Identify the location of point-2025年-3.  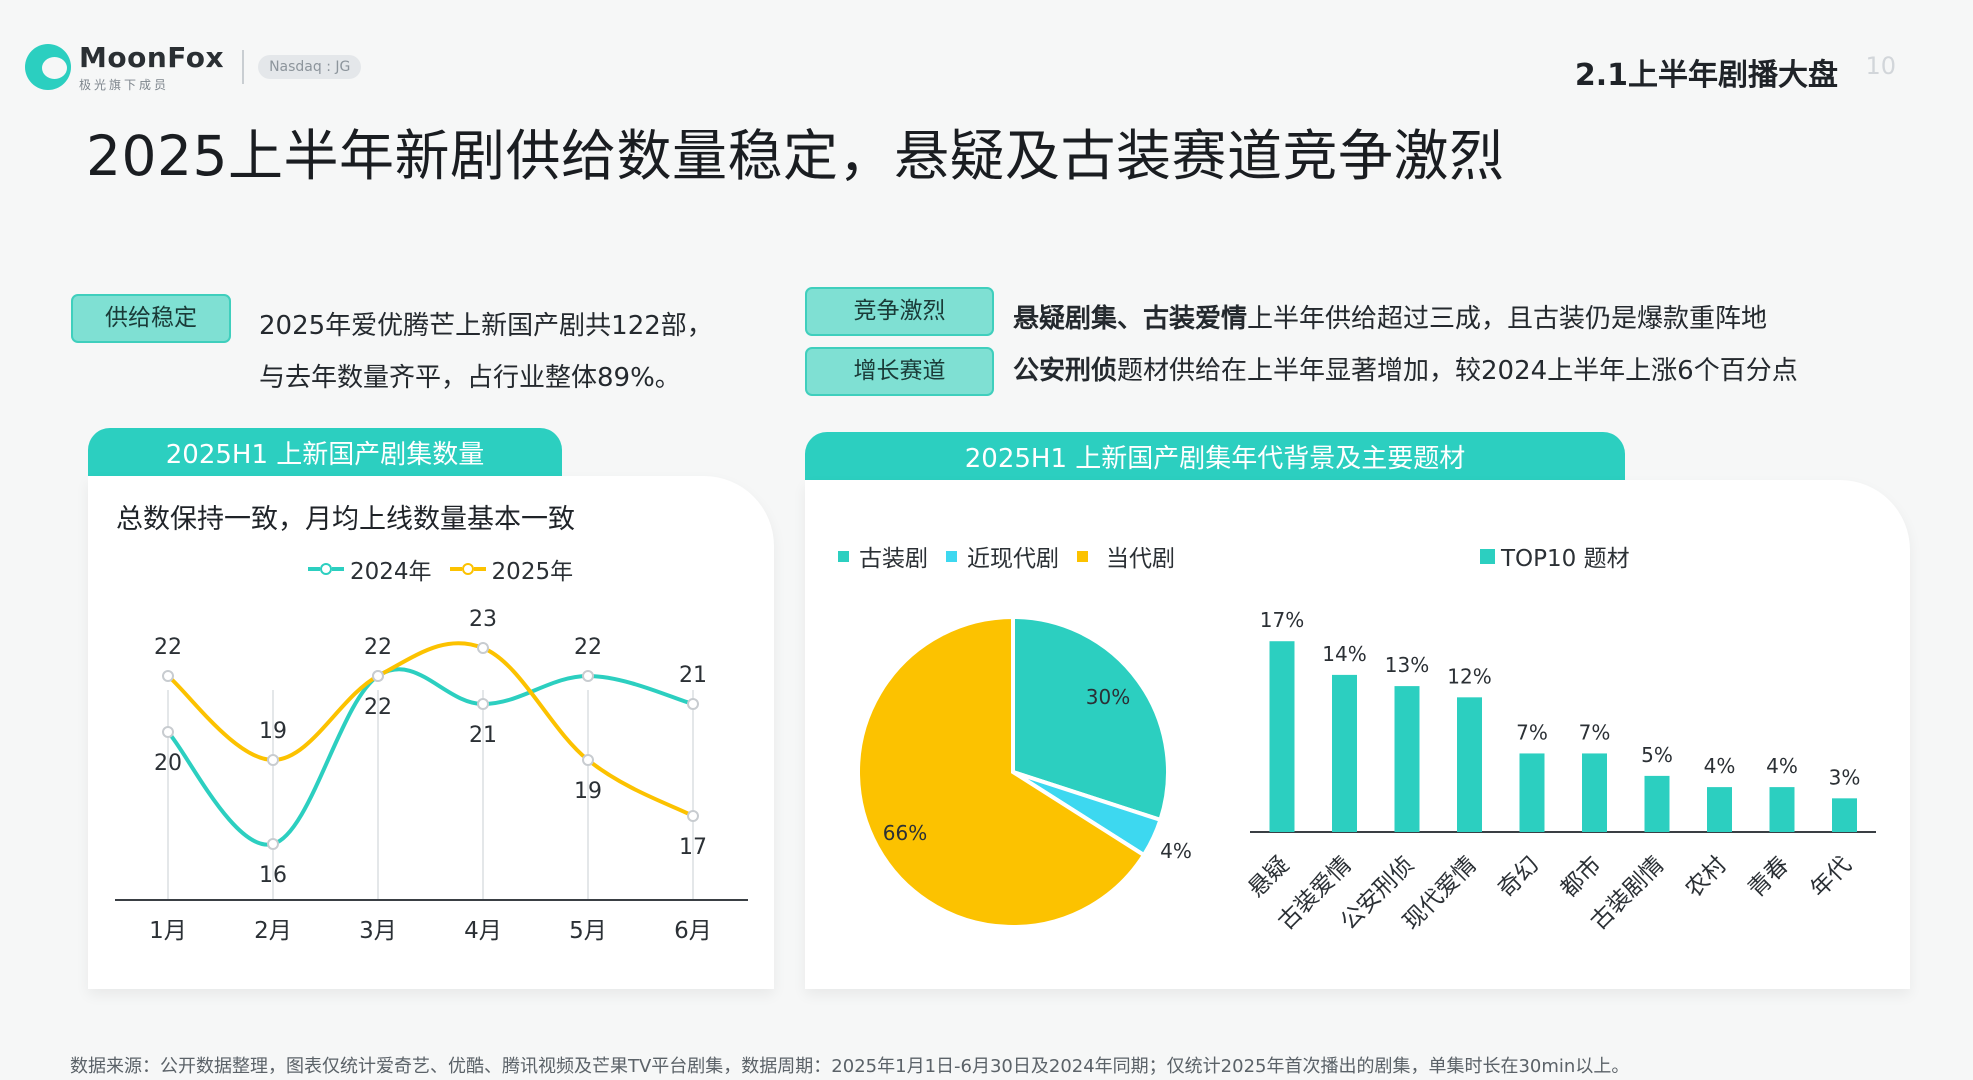
(378, 676).